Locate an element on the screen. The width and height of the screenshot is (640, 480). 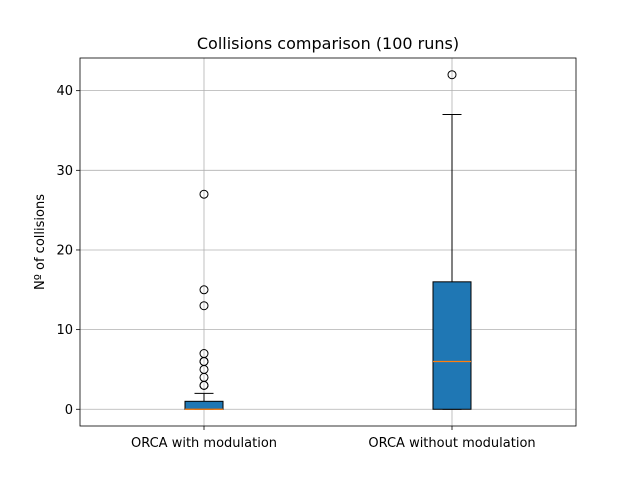
x-tick-label-1: ORCA without modulation is located at coordinates (451, 443).